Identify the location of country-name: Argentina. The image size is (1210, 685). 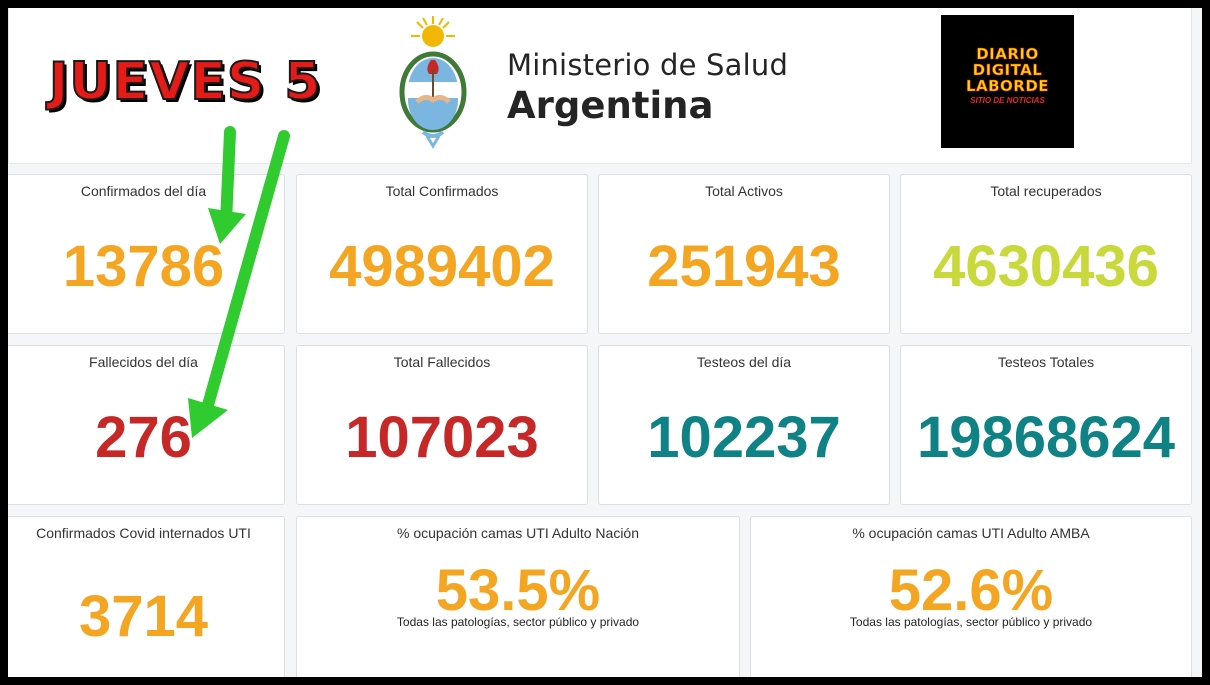
(610, 105).